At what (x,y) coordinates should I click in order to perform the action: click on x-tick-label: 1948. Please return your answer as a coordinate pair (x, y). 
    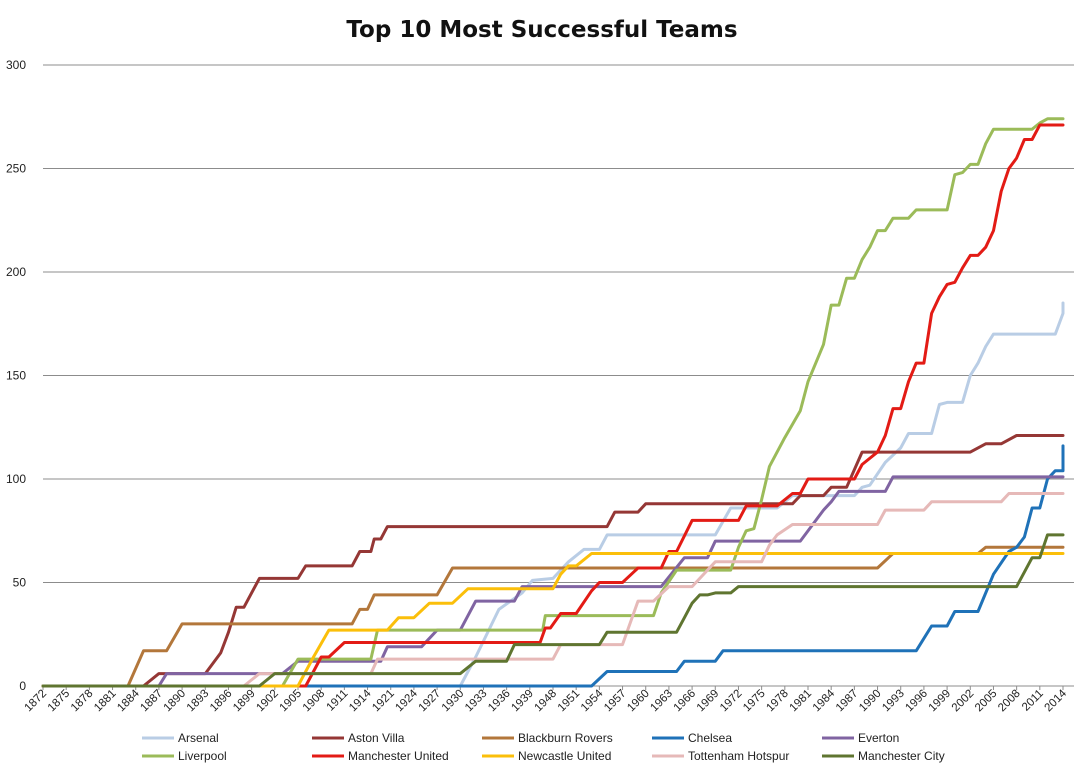
    Looking at the image, I should click on (546, 701).